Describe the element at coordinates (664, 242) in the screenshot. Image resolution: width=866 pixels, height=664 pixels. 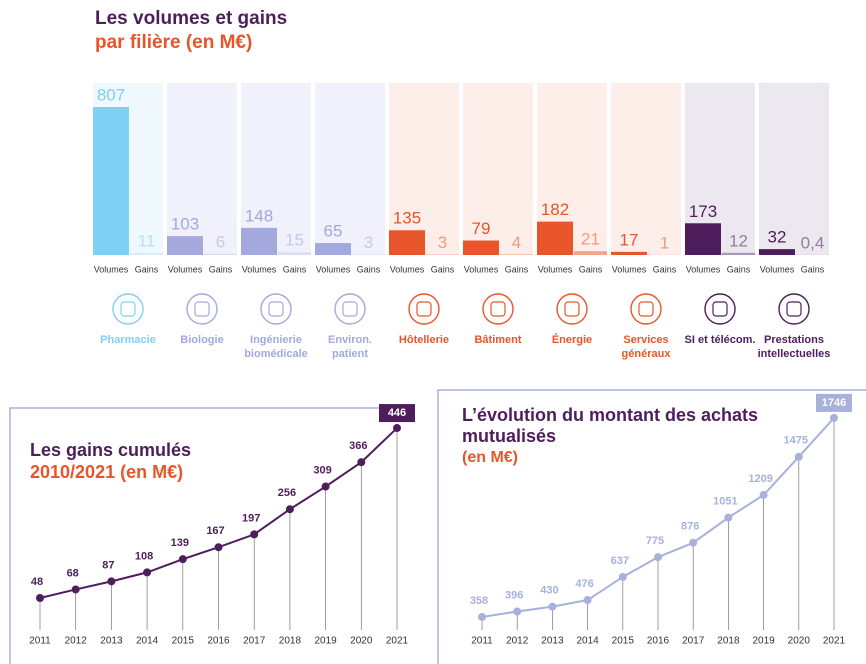
I see `value-label: 1` at that location.